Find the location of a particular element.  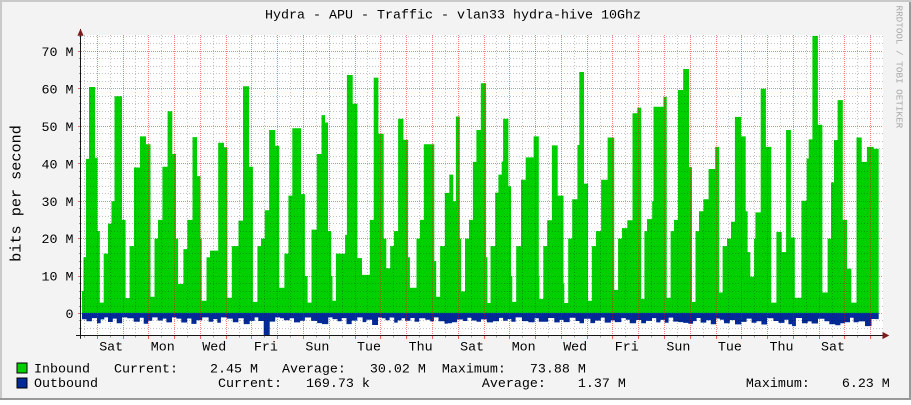

svg-text: 20 M is located at coordinates (58, 240).